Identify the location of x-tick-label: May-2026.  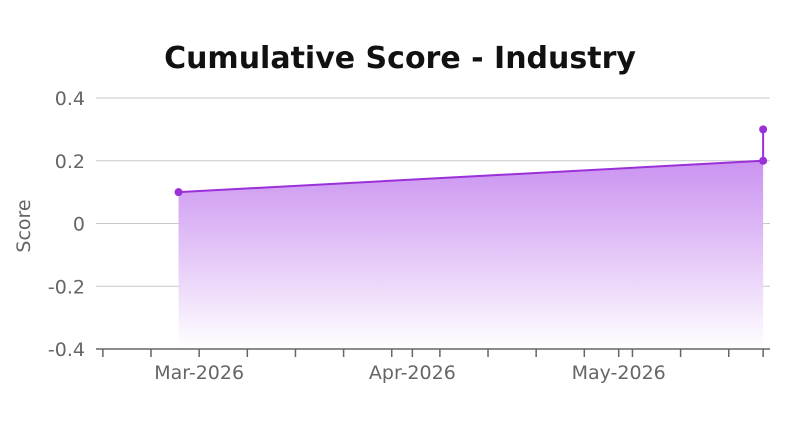
(619, 373).